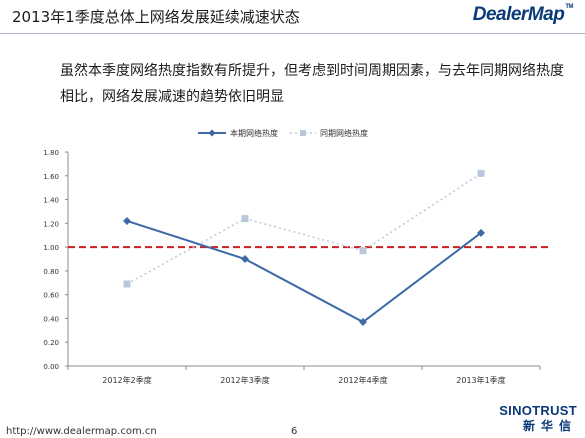 The height and width of the screenshot is (438, 585). I want to click on y-tick-label: 1.00, so click(51, 248).